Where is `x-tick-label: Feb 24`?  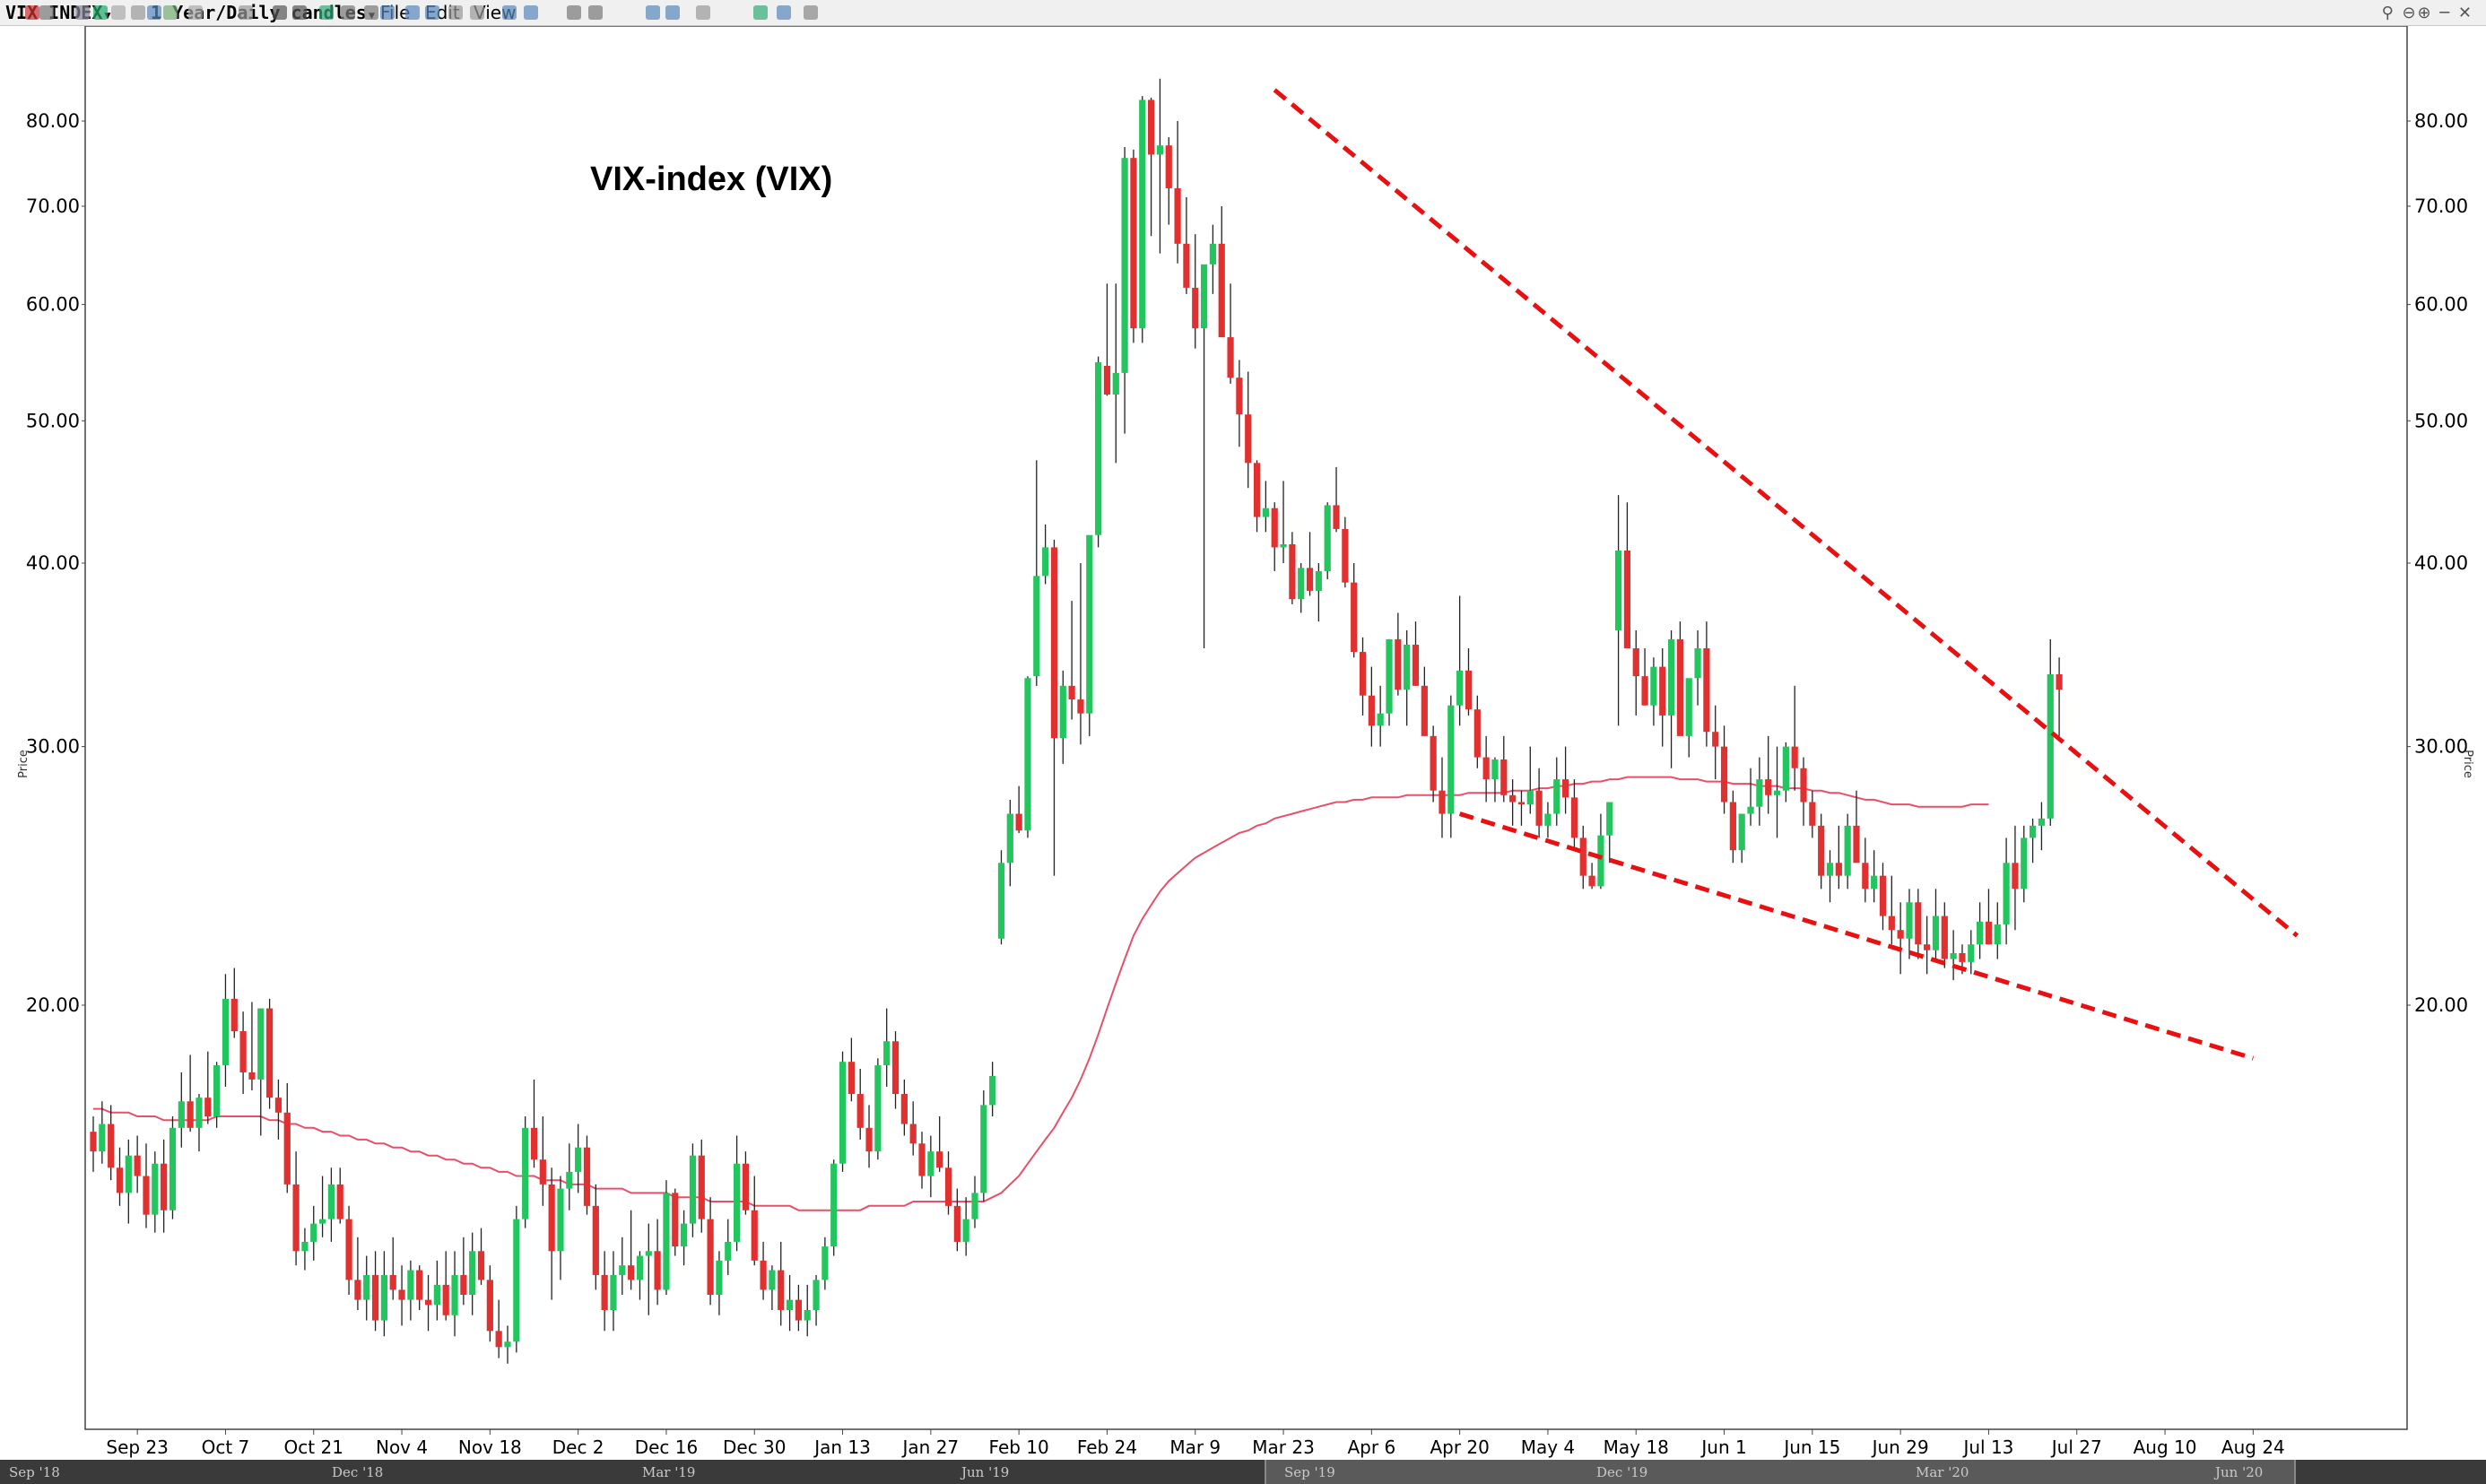 x-tick-label: Feb 24 is located at coordinates (1107, 1447).